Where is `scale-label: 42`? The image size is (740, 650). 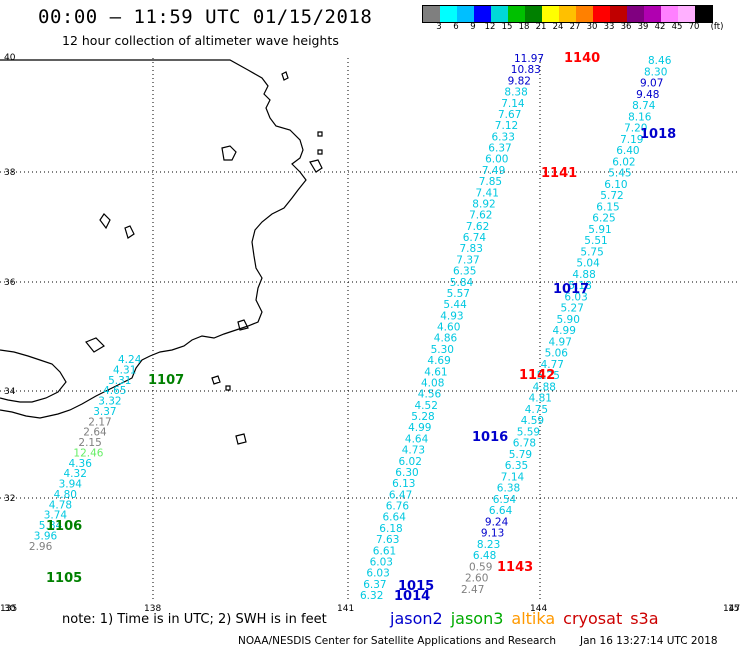
scale-label: 42 is located at coordinates (660, 27).